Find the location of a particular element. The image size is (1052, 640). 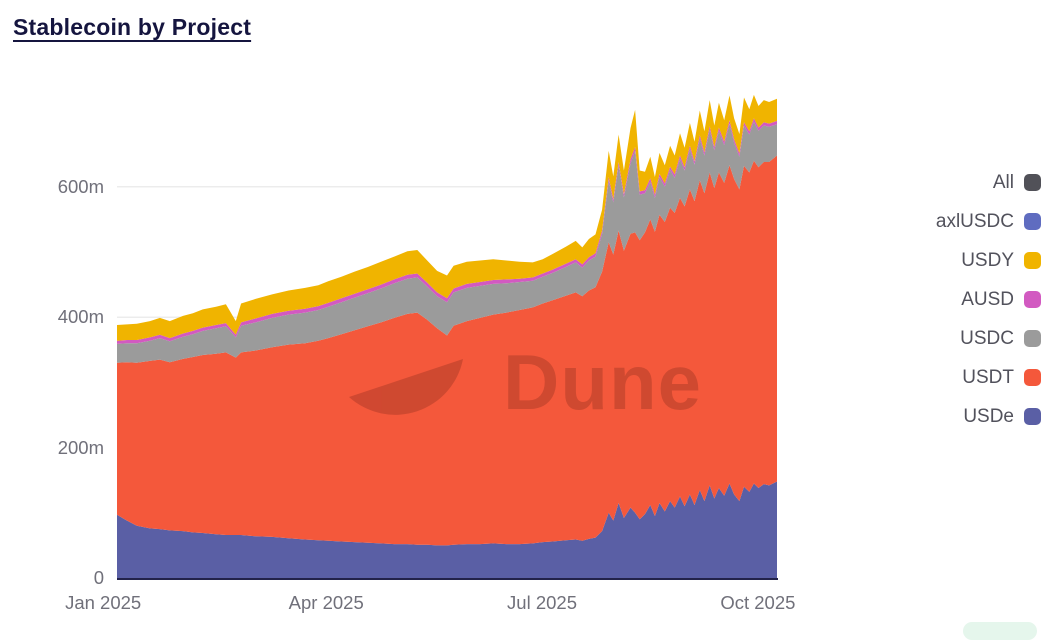

legend-label: USDY is located at coordinates (987, 260).